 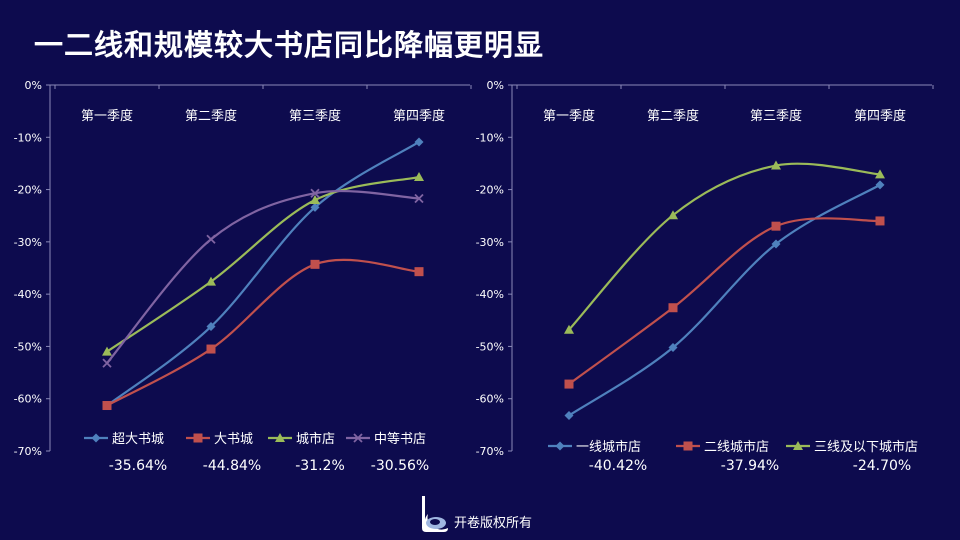 What do you see at coordinates (400, 439) in the screenshot?
I see `legend-label: 中等书店` at bounding box center [400, 439].